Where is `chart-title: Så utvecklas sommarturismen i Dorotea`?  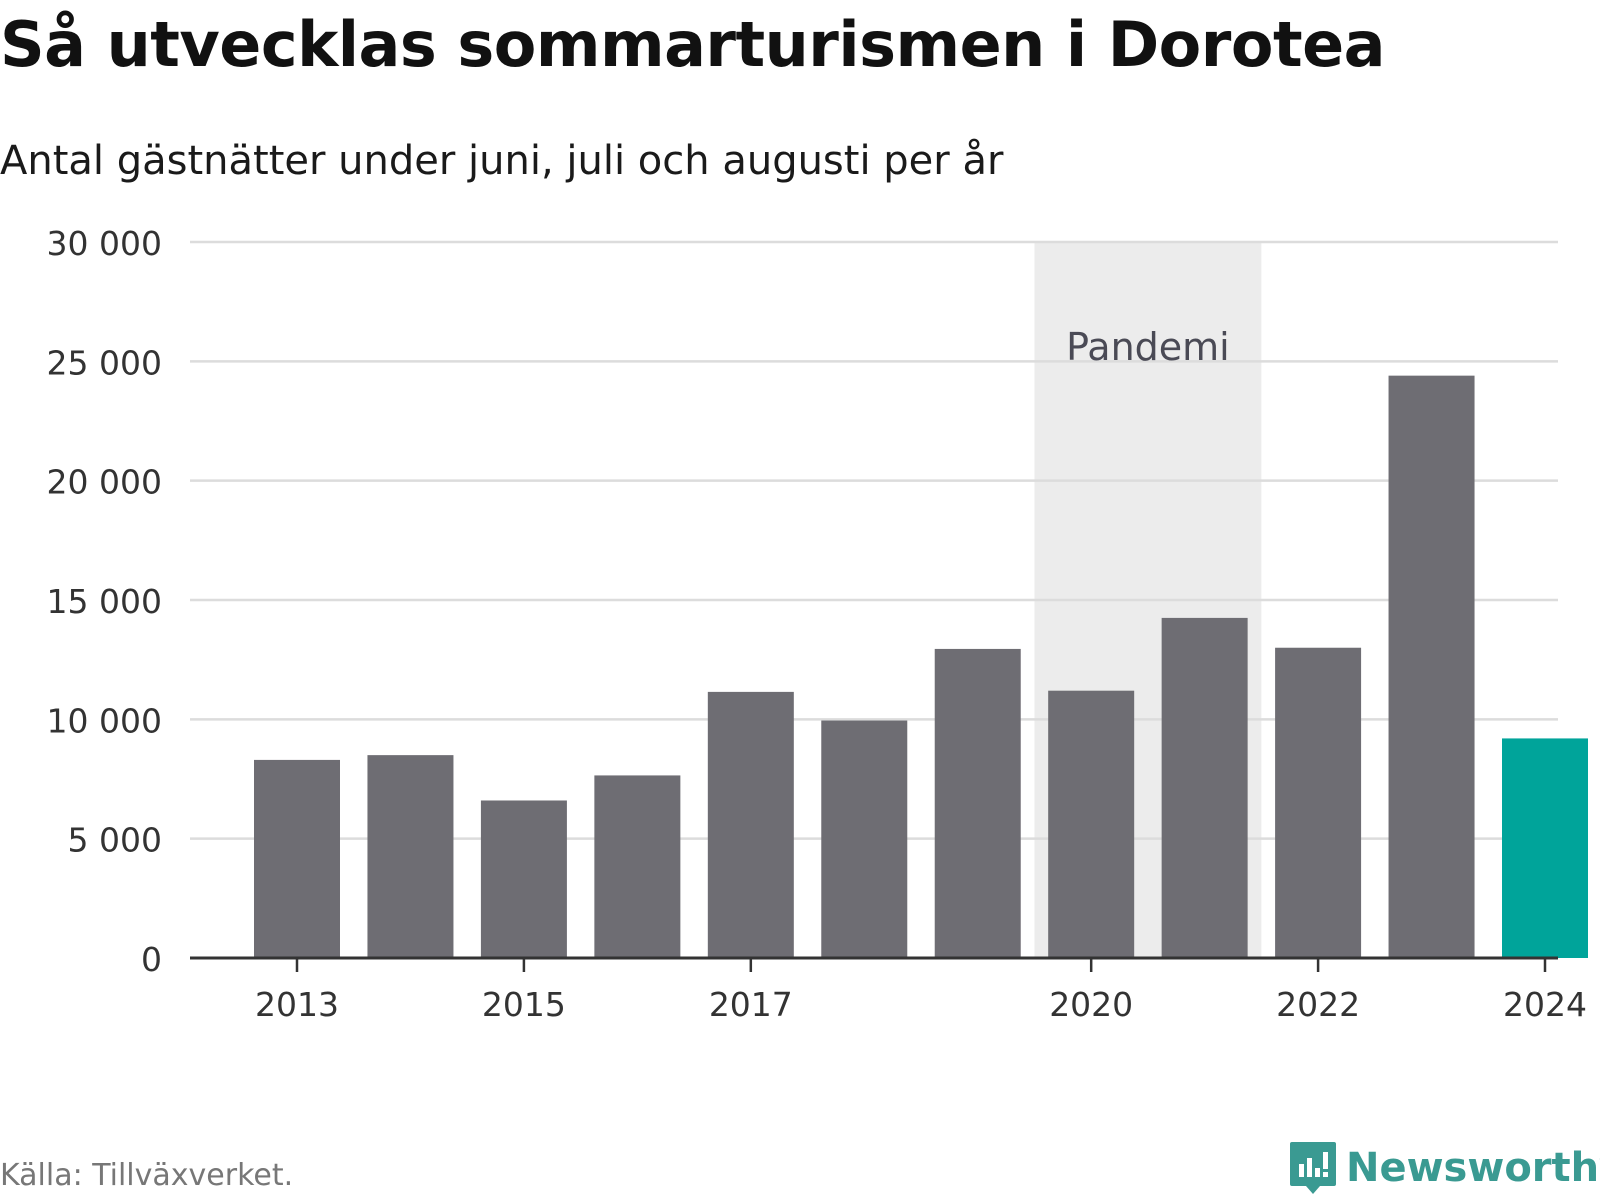
chart-title: Så utvecklas sommarturismen i Dorotea is located at coordinates (692, 44).